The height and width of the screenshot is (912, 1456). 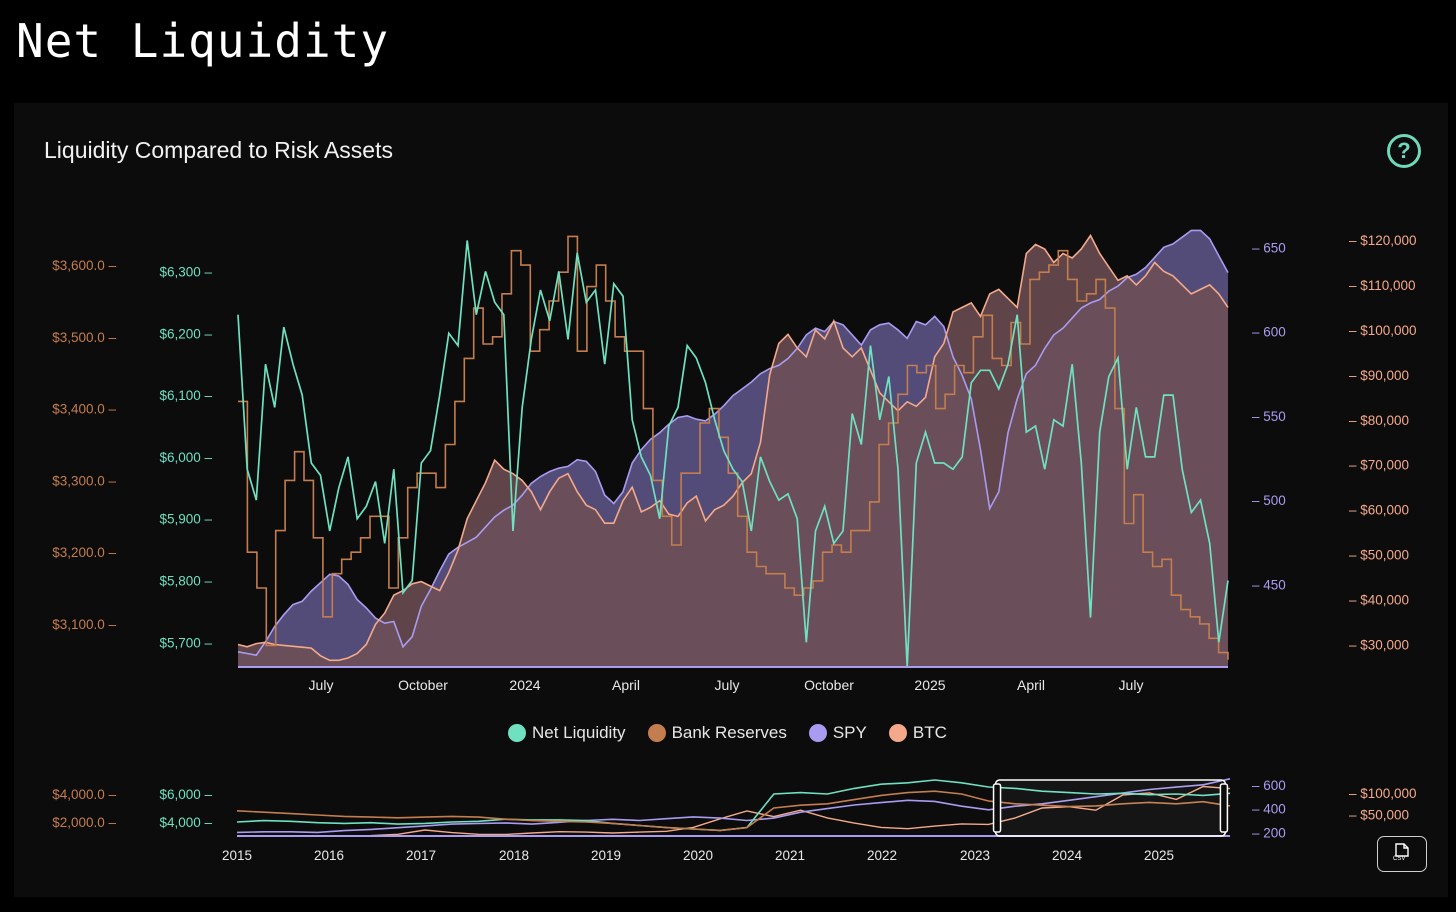 I want to click on spy-tick: – 550, so click(x=1269, y=416).